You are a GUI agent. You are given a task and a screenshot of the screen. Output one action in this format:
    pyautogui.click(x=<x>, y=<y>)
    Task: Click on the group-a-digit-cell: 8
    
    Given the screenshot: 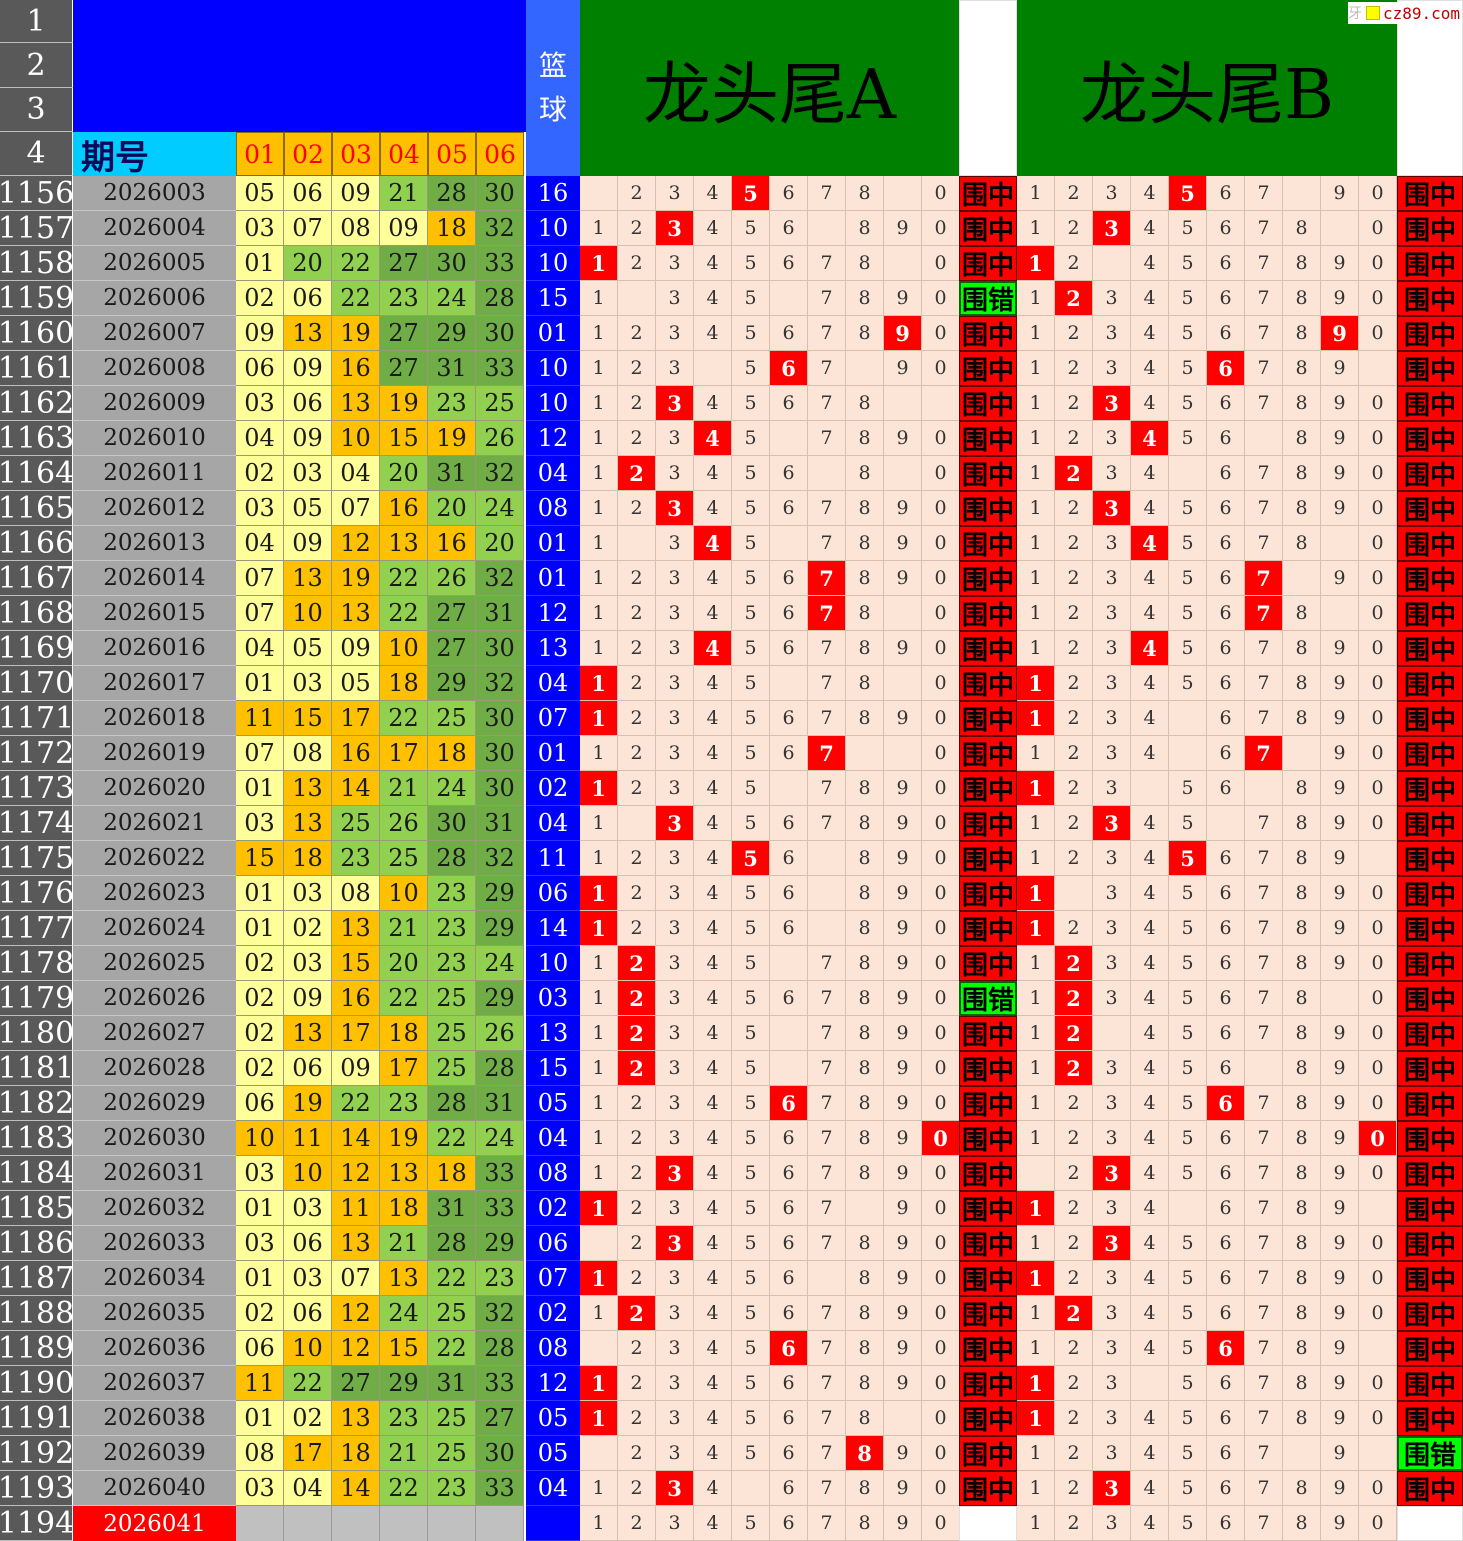 What is the action you would take?
    pyautogui.click(x=865, y=788)
    